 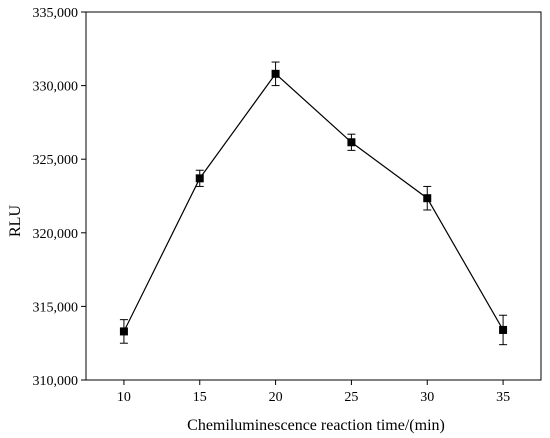 I want to click on x-tick-label: 20, so click(x=276, y=397).